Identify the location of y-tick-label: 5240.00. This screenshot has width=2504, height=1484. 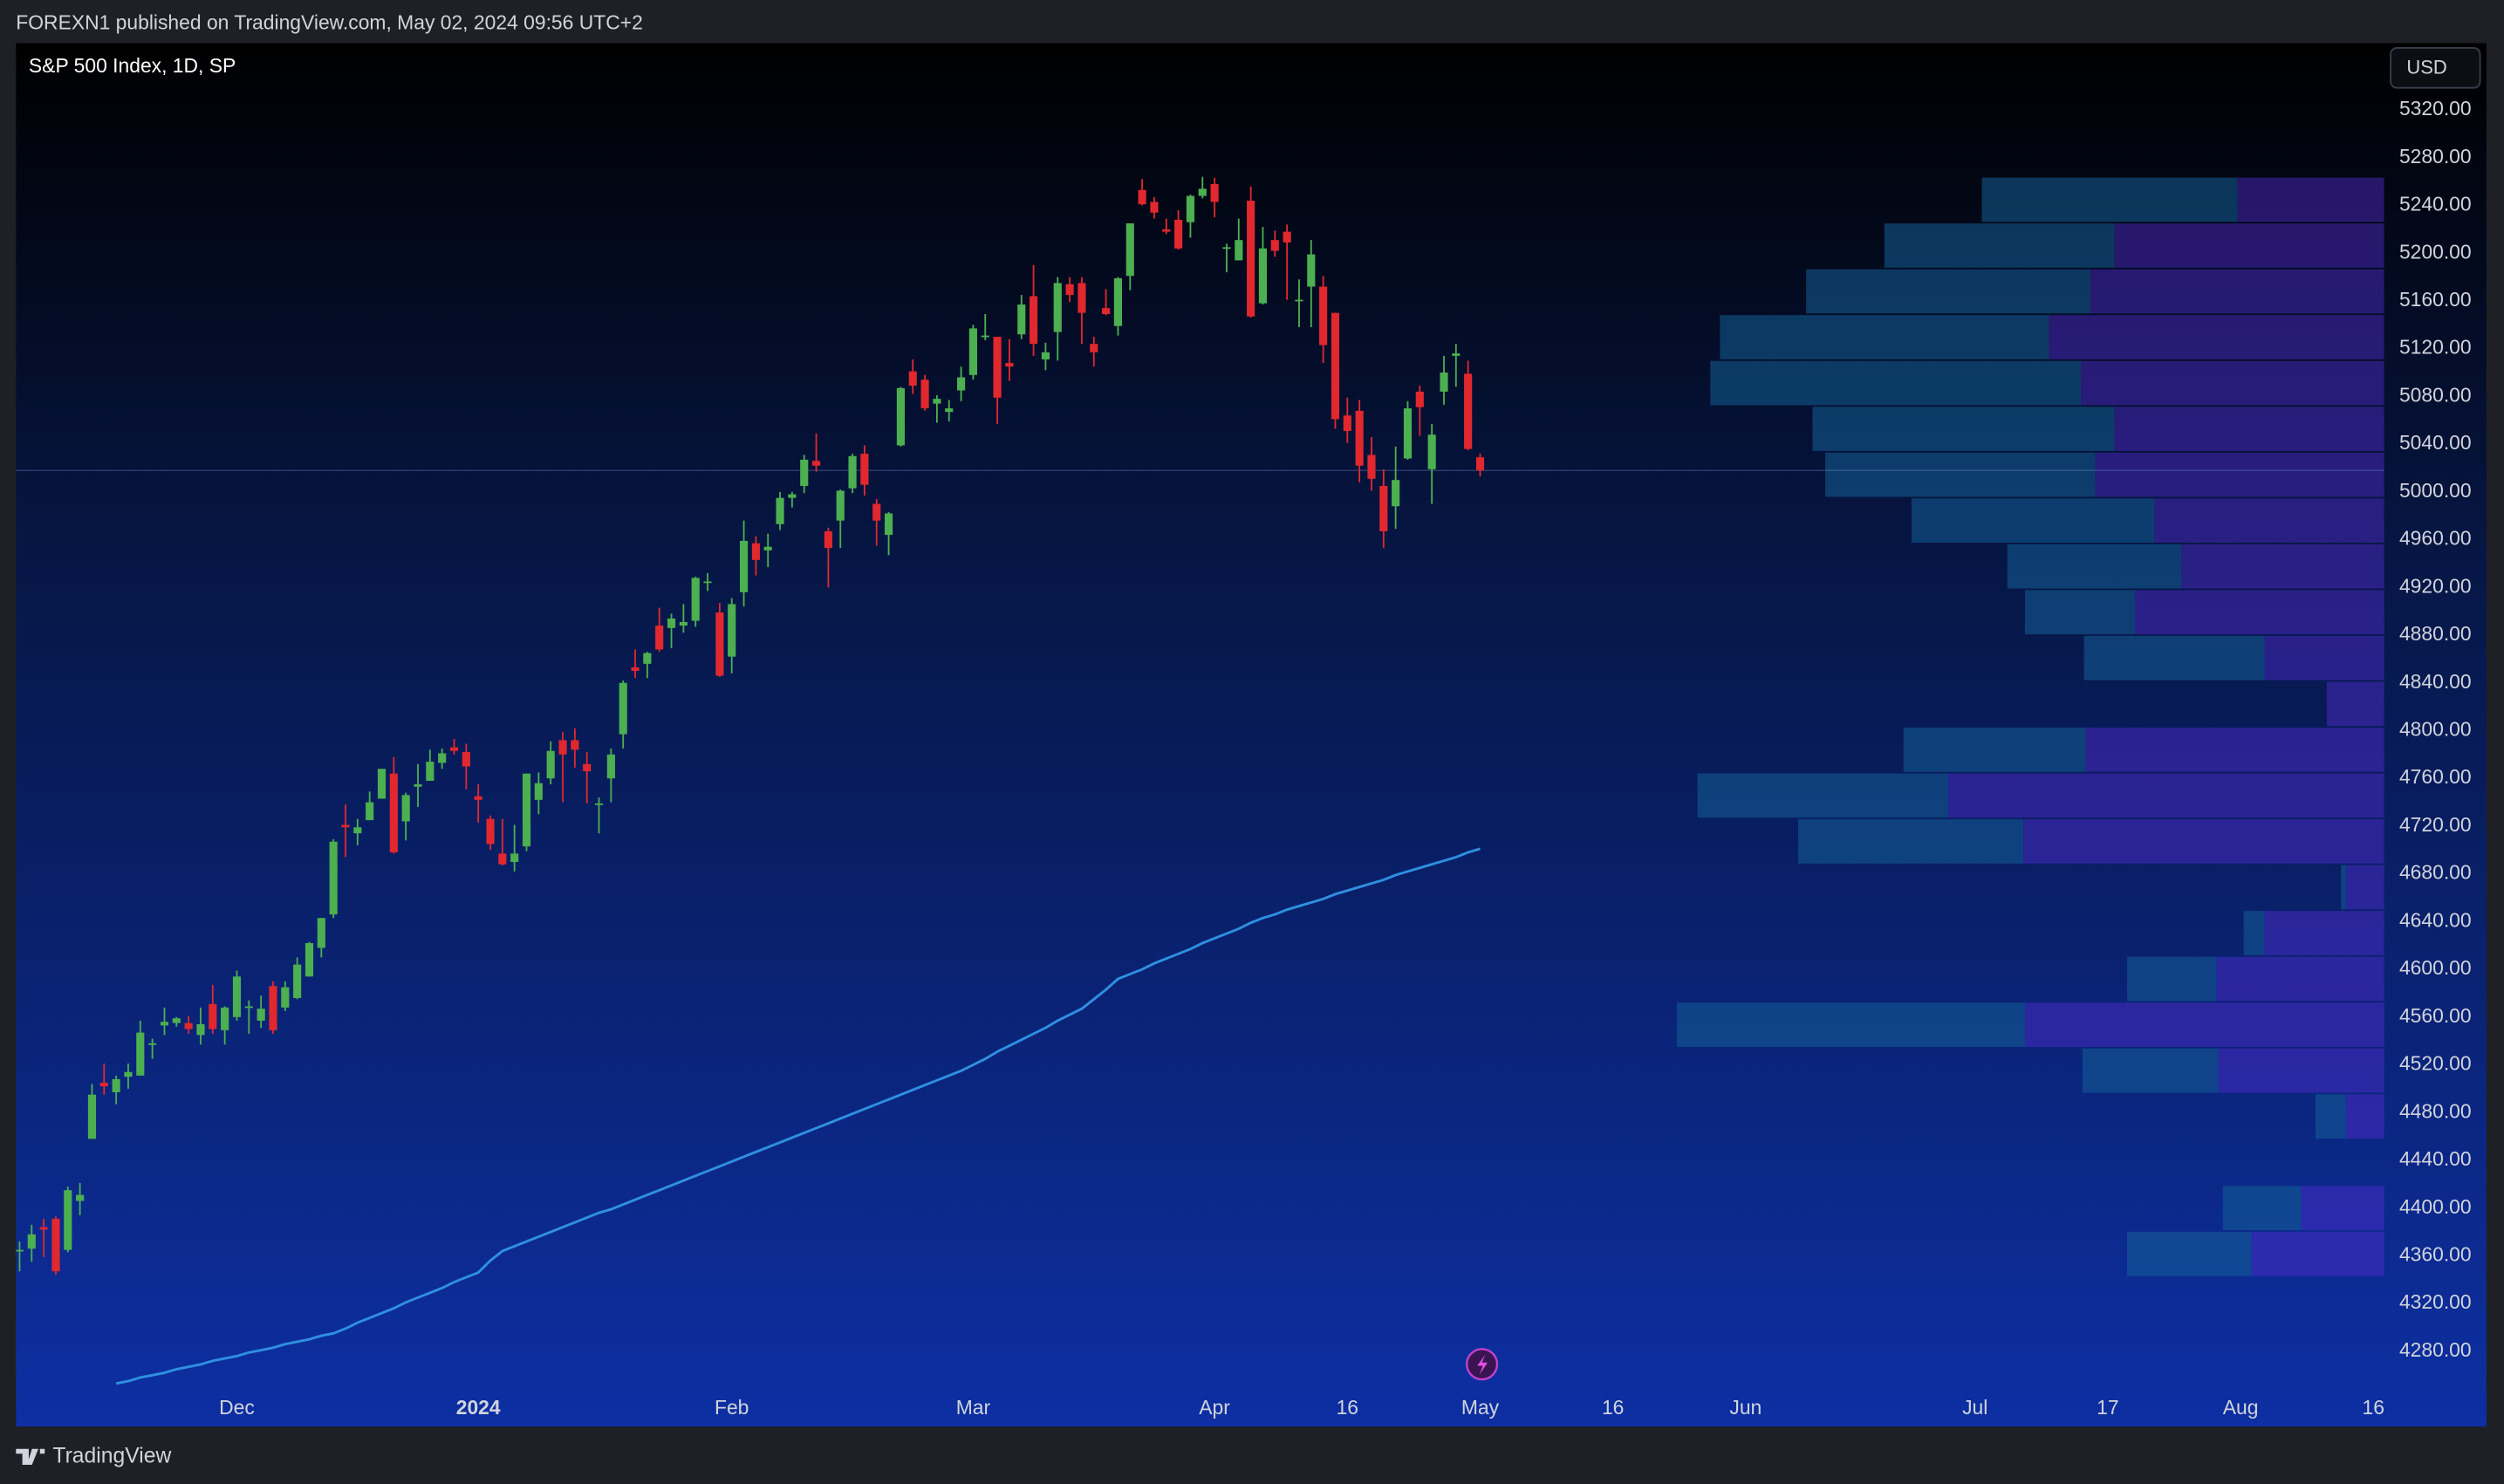
(2435, 204).